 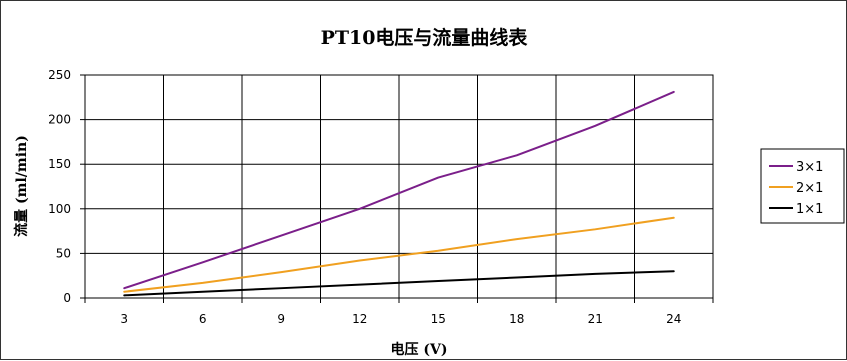 What do you see at coordinates (67, 298) in the screenshot?
I see `y-tick-label: 0` at bounding box center [67, 298].